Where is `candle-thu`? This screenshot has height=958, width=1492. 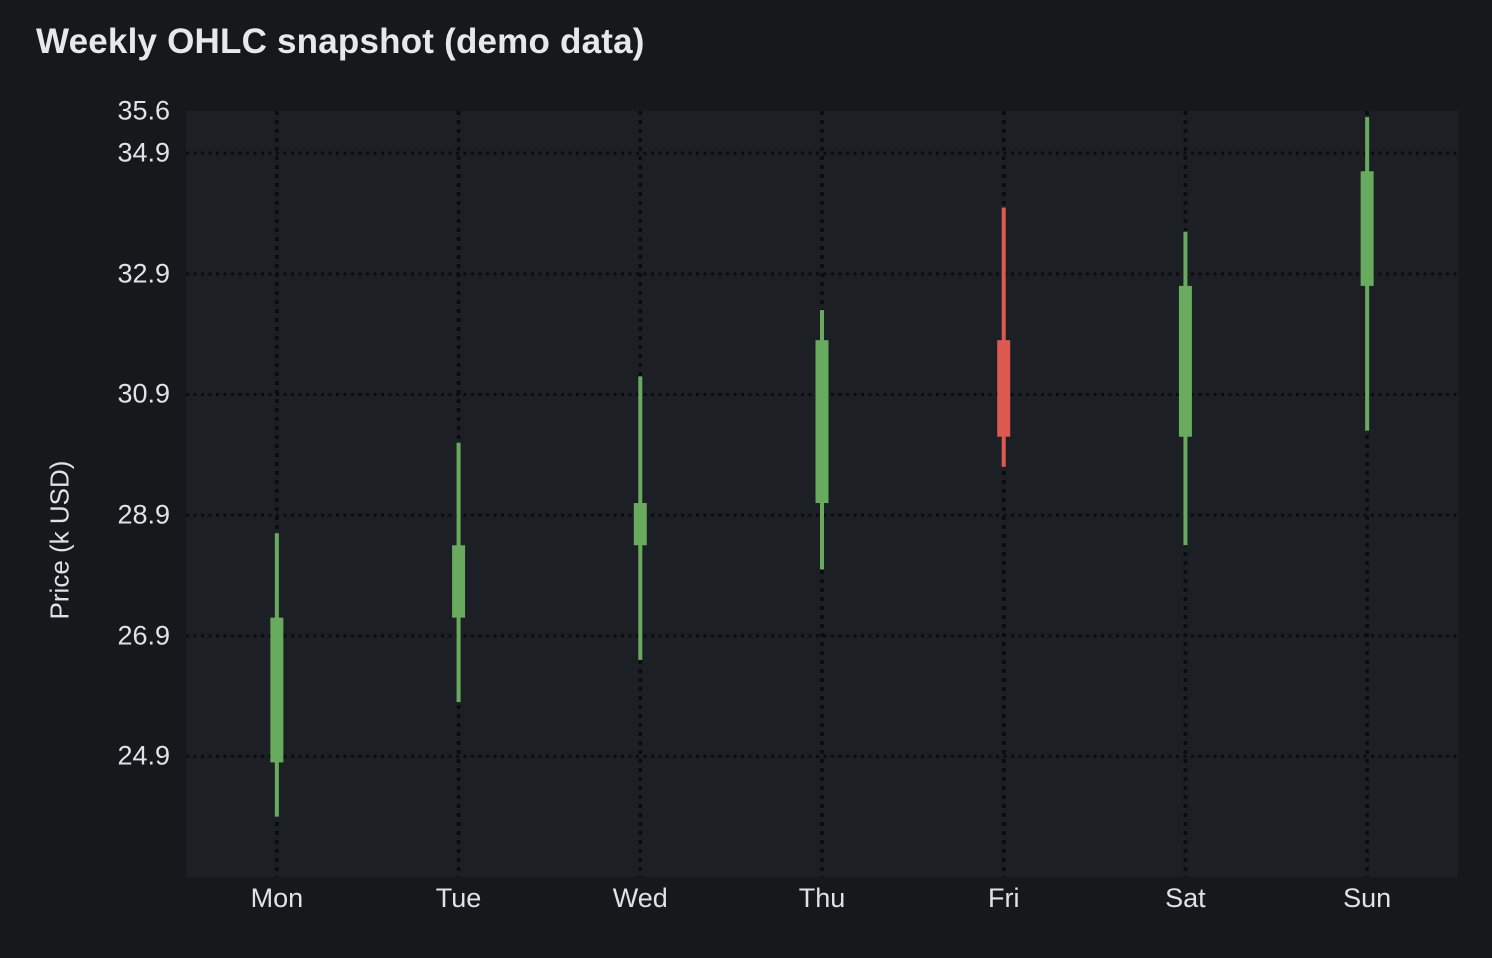
candle-thu is located at coordinates (822, 440).